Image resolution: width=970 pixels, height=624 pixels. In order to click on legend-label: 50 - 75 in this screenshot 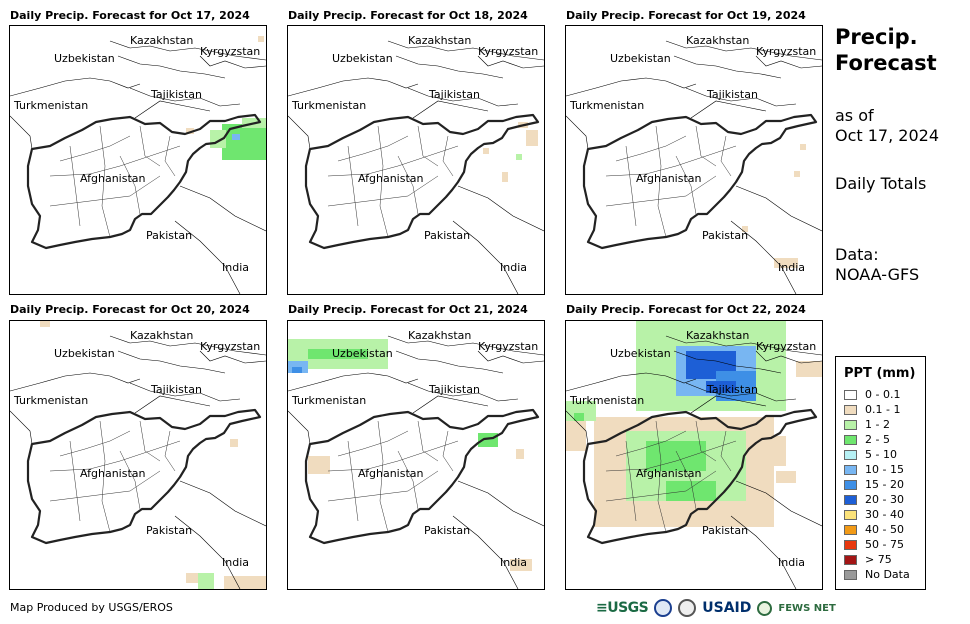, I will do `click(884, 544)`.